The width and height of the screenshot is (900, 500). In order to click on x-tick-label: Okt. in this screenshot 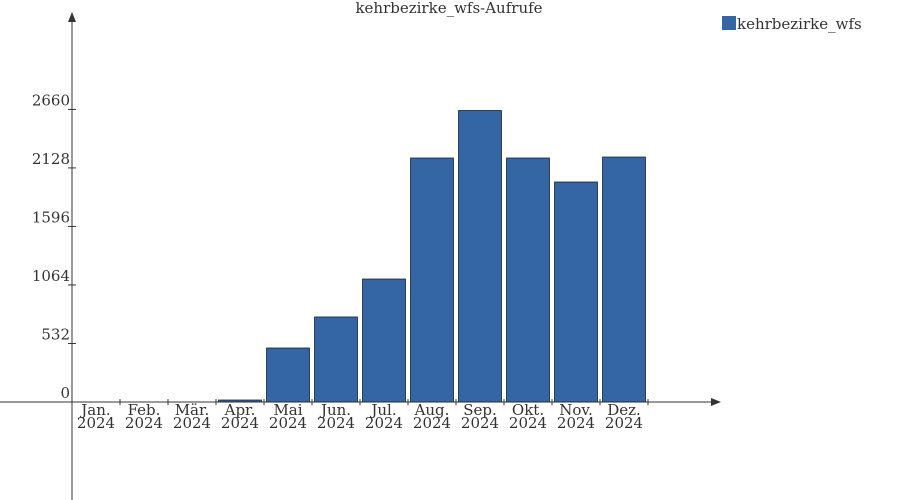, I will do `click(528, 410)`.